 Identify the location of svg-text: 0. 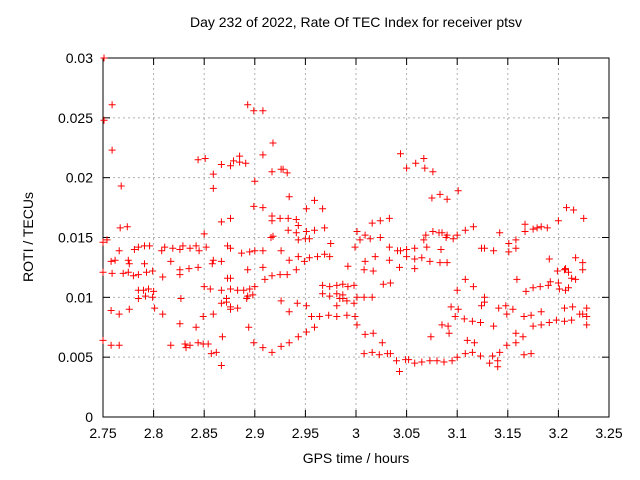
(89, 417).